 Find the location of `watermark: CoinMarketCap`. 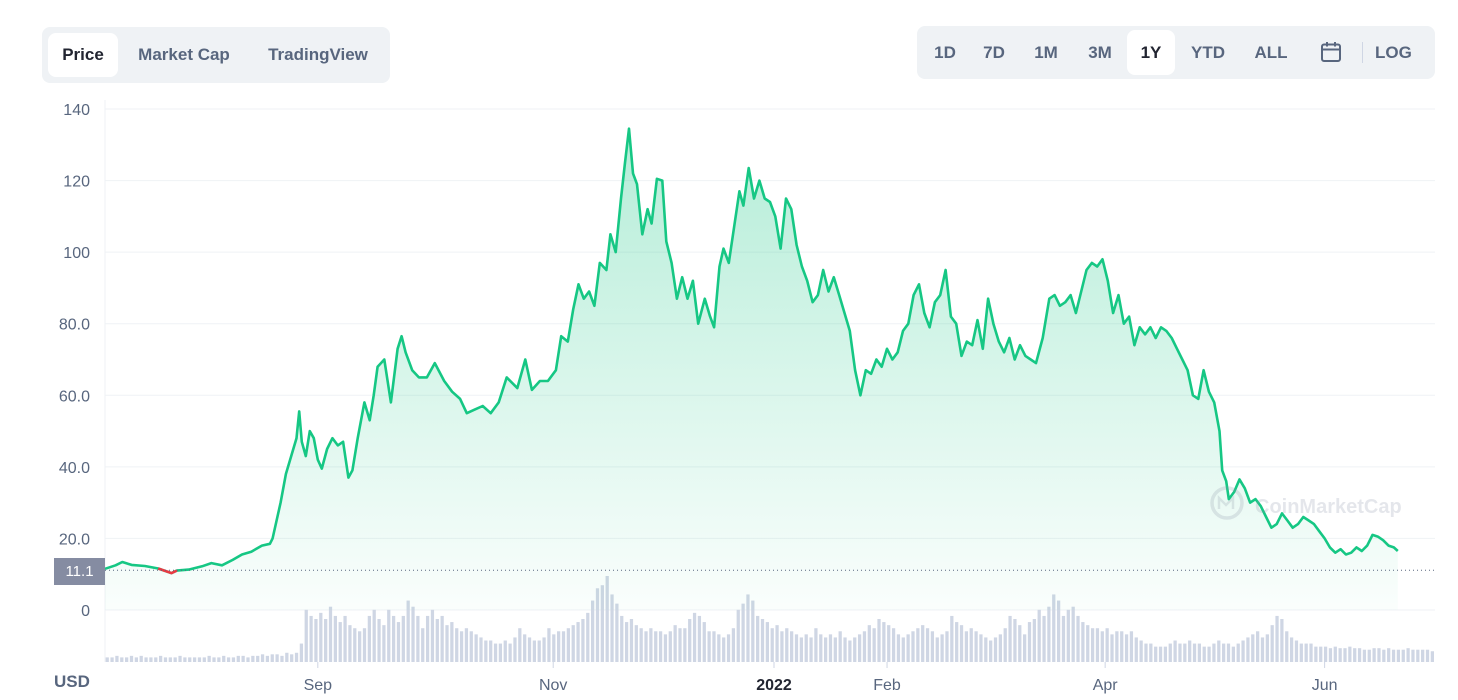

watermark: CoinMarketCap is located at coordinates (1306, 503).